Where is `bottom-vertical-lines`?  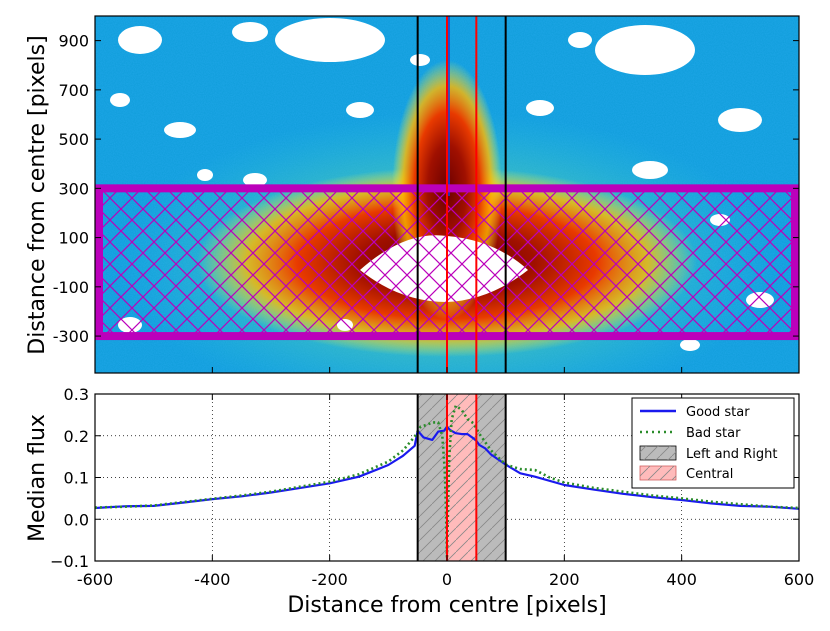
bottom-vertical-lines is located at coordinates (461, 477).